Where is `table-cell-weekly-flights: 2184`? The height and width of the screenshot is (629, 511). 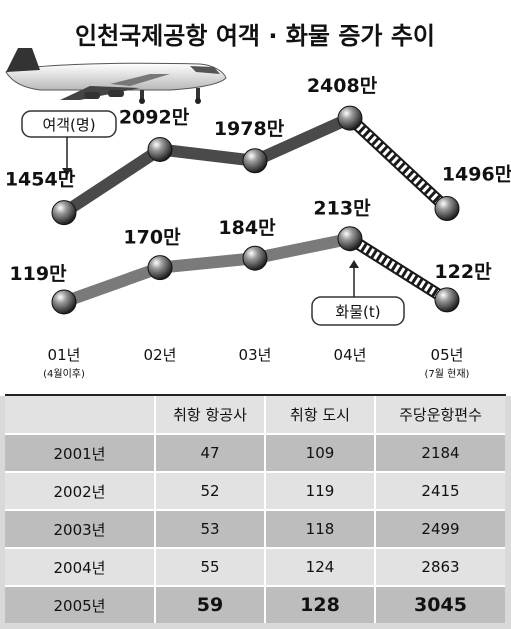
table-cell-weekly-flights: 2184 is located at coordinates (439, 452).